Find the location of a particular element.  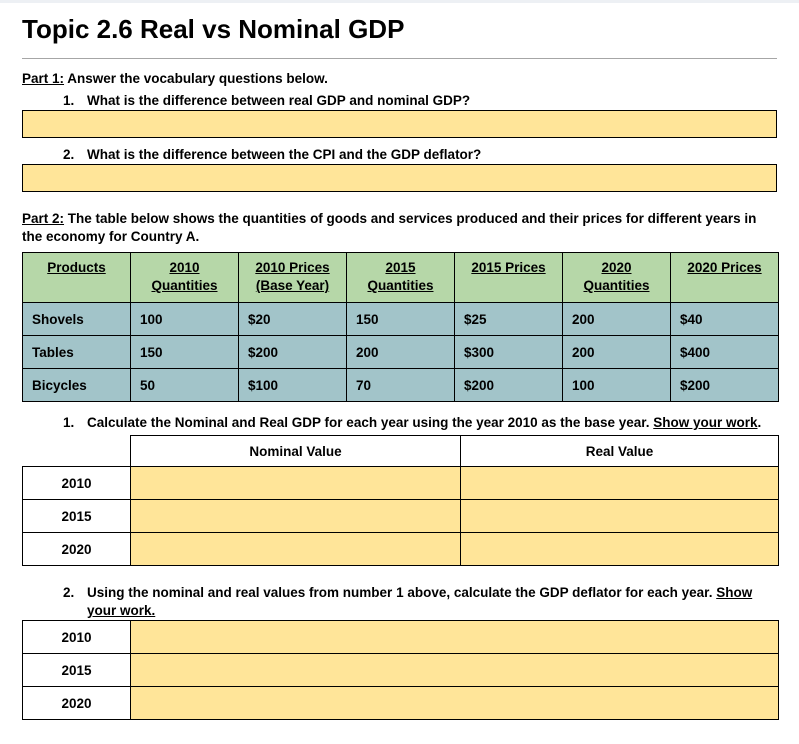

table-row-shovels: Shovels 100 $20 150 $25 200 $40 is located at coordinates (400, 319).